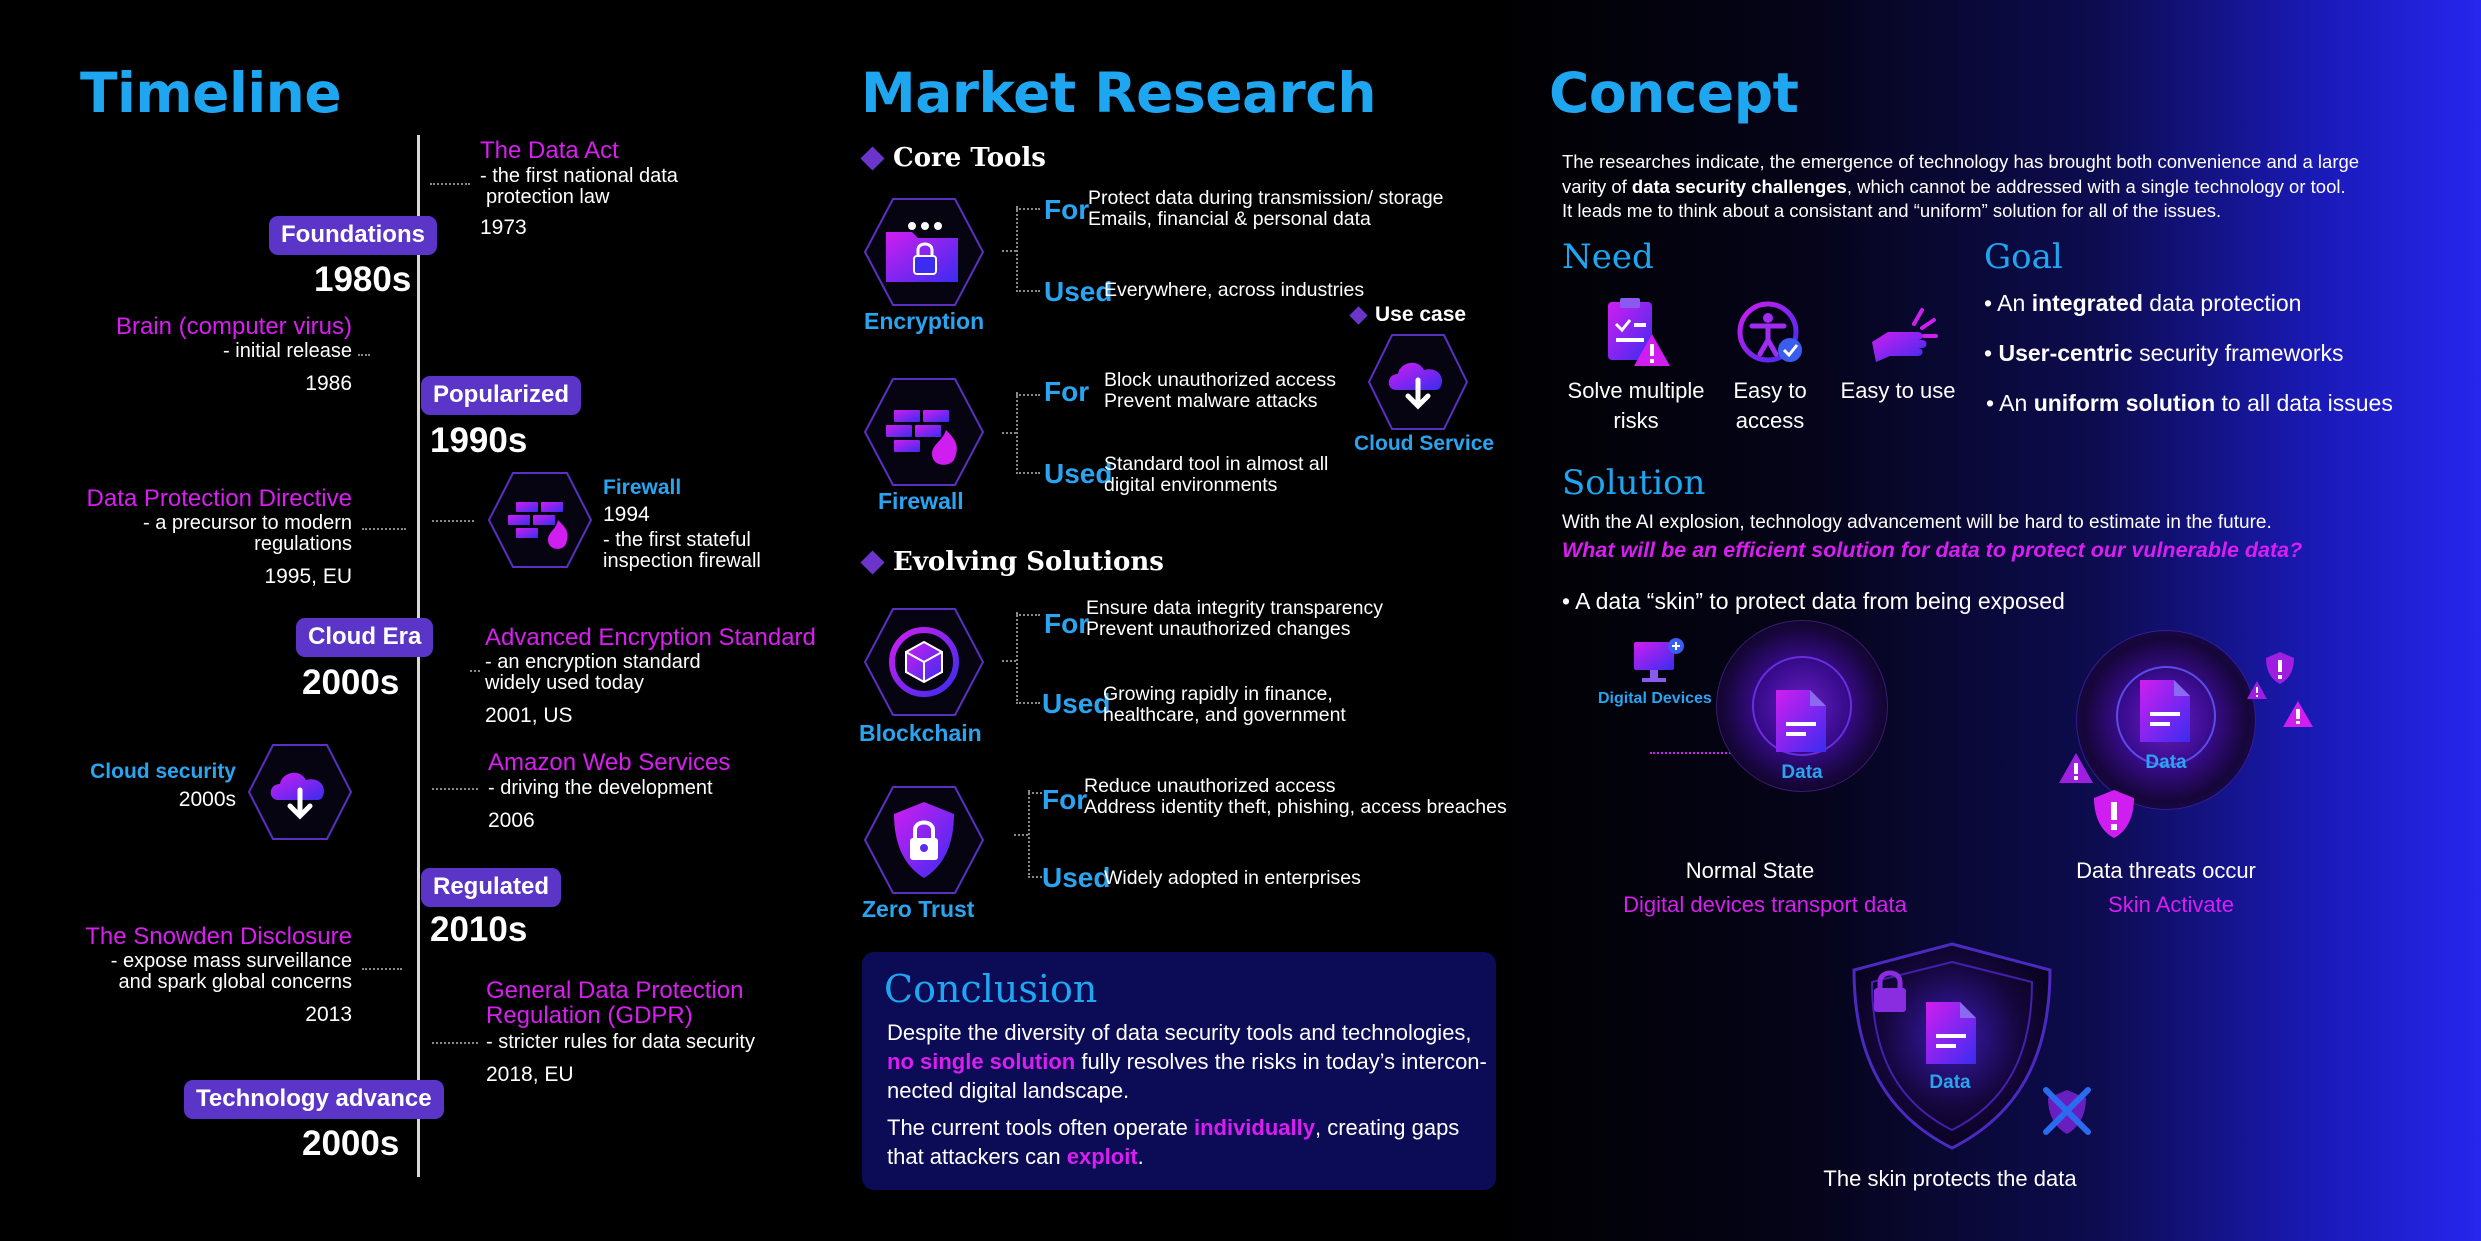 Image resolution: width=2481 pixels, height=1241 pixels. I want to click on data-ring, so click(1802, 706).